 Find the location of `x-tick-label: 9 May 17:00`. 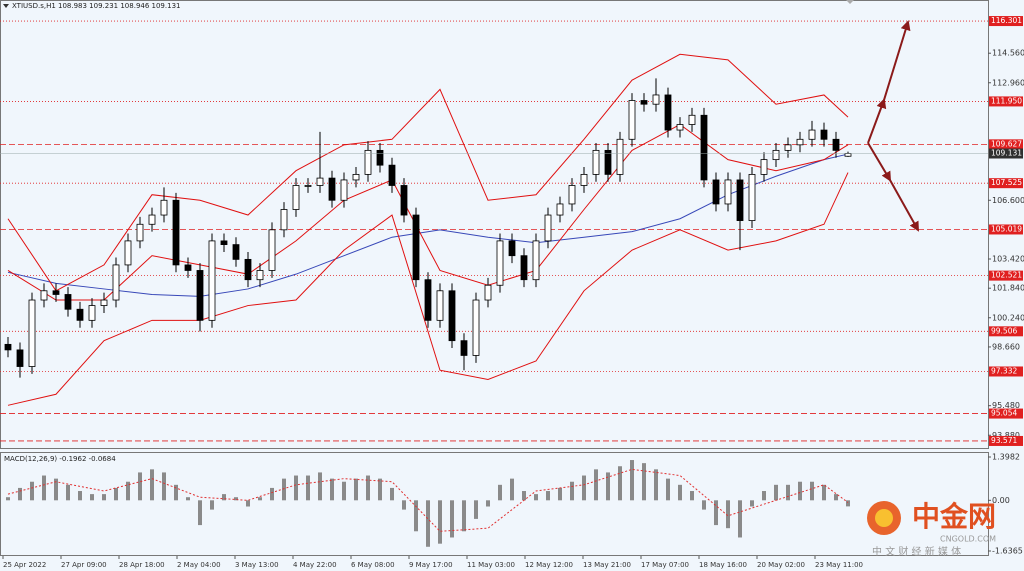

x-tick-label: 9 May 17:00 is located at coordinates (431, 565).